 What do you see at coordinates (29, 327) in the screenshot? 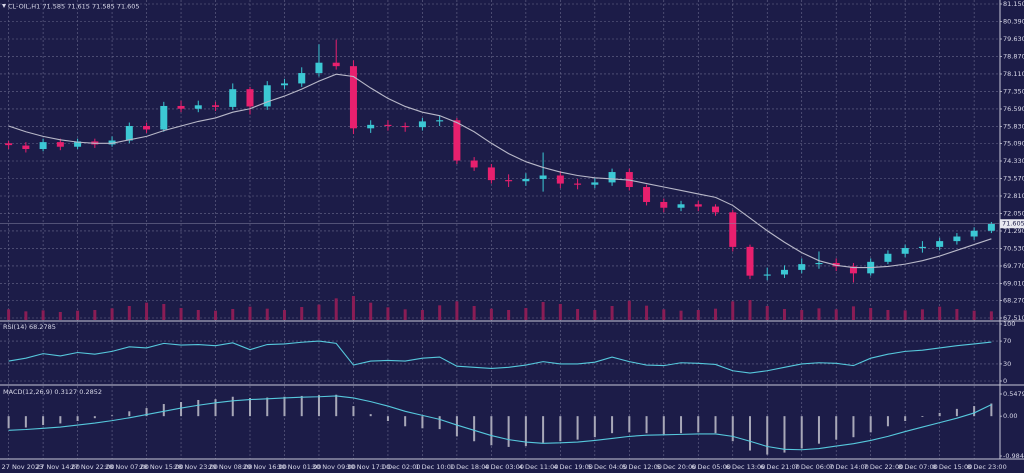
I see `rsi-title: RSI(14) 68.2785` at bounding box center [29, 327].